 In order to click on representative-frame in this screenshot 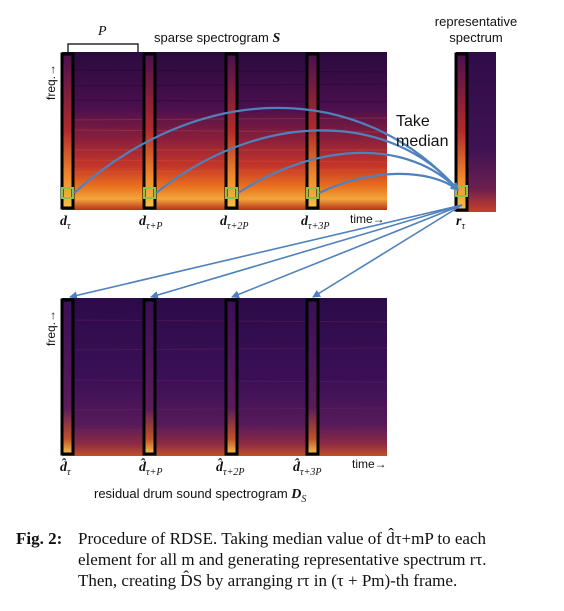, I will do `click(461, 132)`.